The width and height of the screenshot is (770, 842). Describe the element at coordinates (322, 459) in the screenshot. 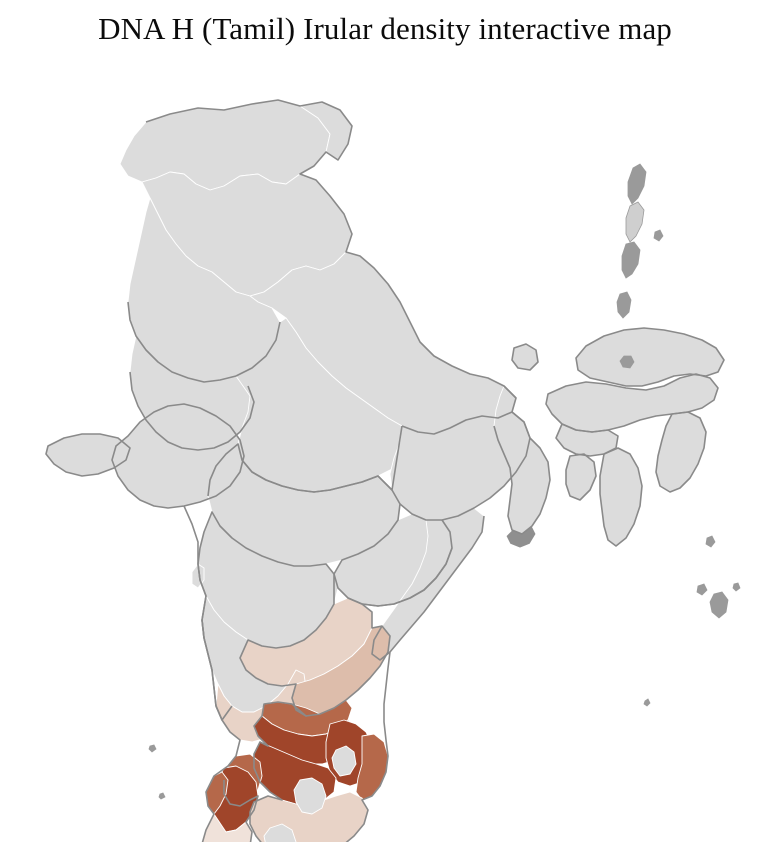

I see `boundary-mp-south` at that location.